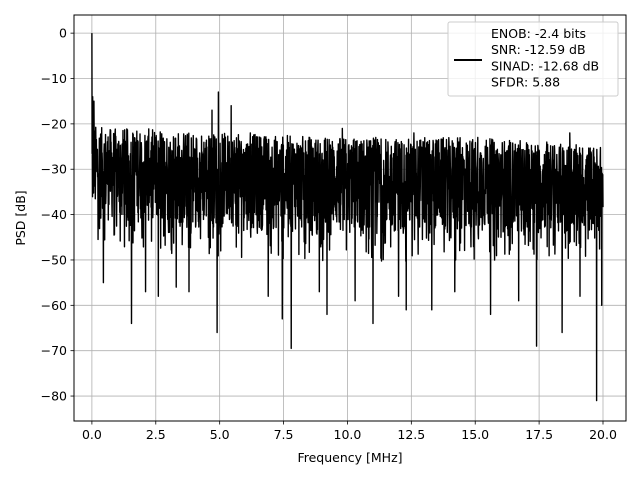 Image resolution: width=640 pixels, height=480 pixels. I want to click on x-axis-ticks: 0.0 2.5 5.0 7.5 10.0 12.5 15.0 17.5 20.0, so click(349, 431).